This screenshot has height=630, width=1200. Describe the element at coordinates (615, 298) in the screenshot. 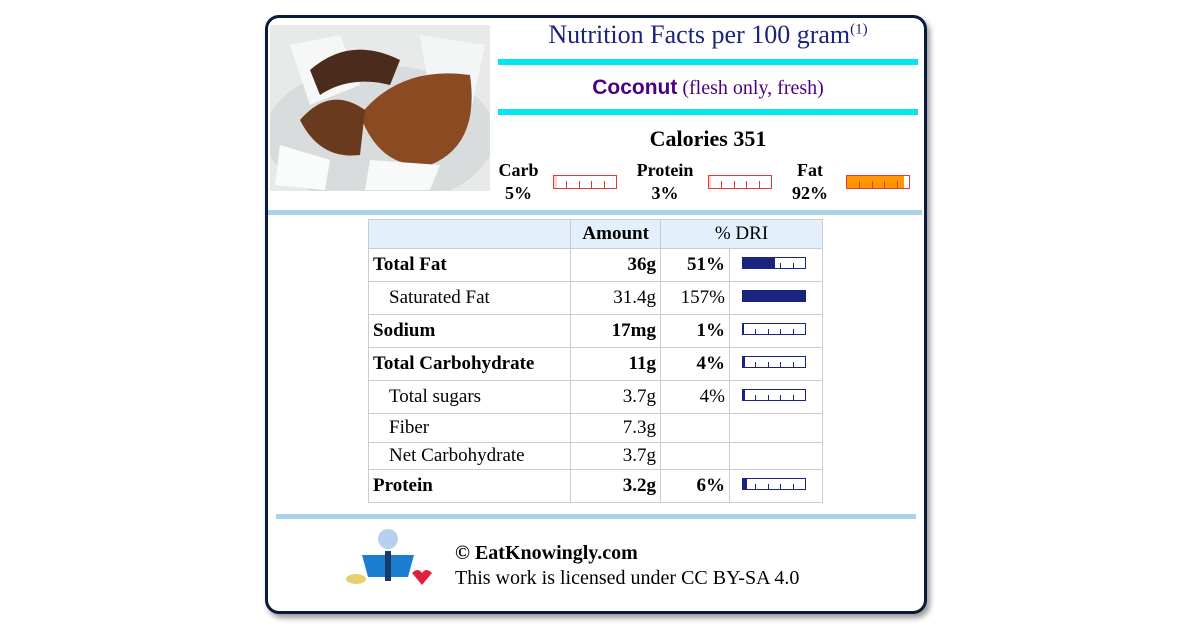

I see `amount: 31.4g` at that location.